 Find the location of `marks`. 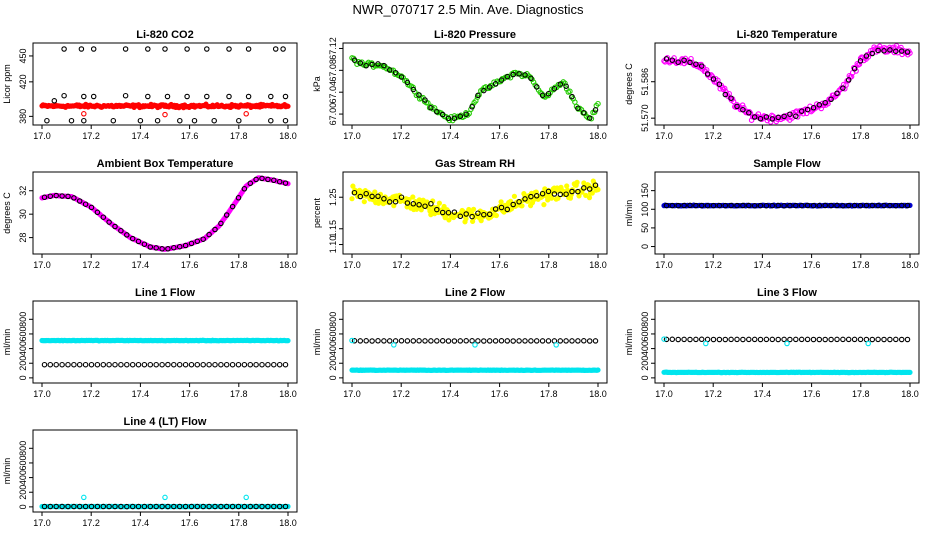

marks is located at coordinates (165, 213).